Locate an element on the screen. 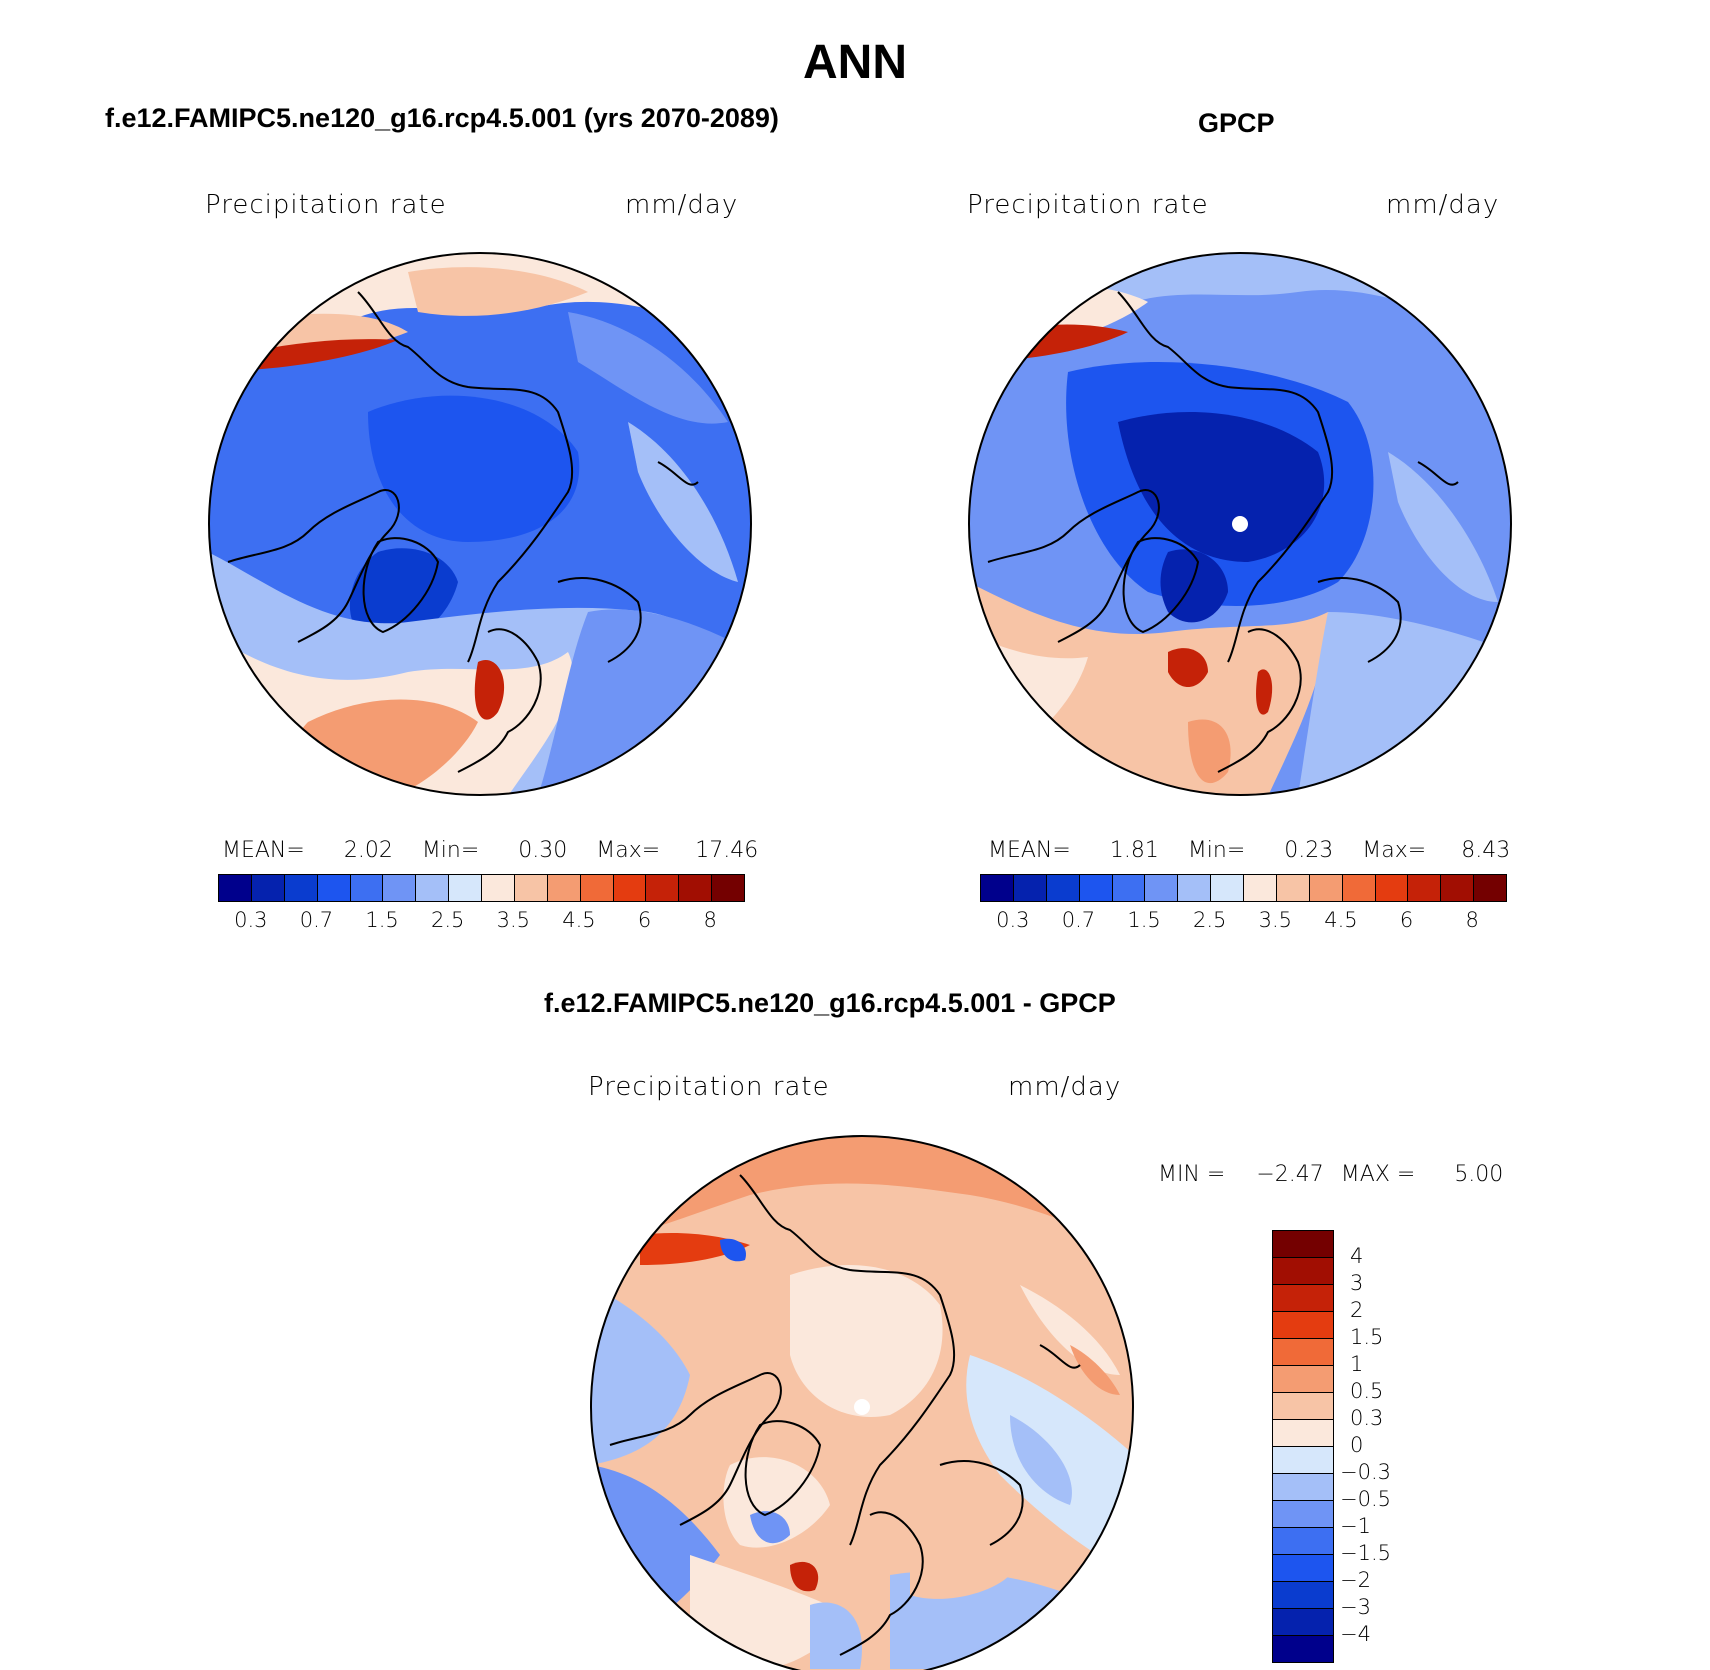 The height and width of the screenshot is (1670, 1710). panel2-colorbar-ticks: 0.3 0.7 1.5 2.5 3.5 4.5 6 8 is located at coordinates (1242, 922).